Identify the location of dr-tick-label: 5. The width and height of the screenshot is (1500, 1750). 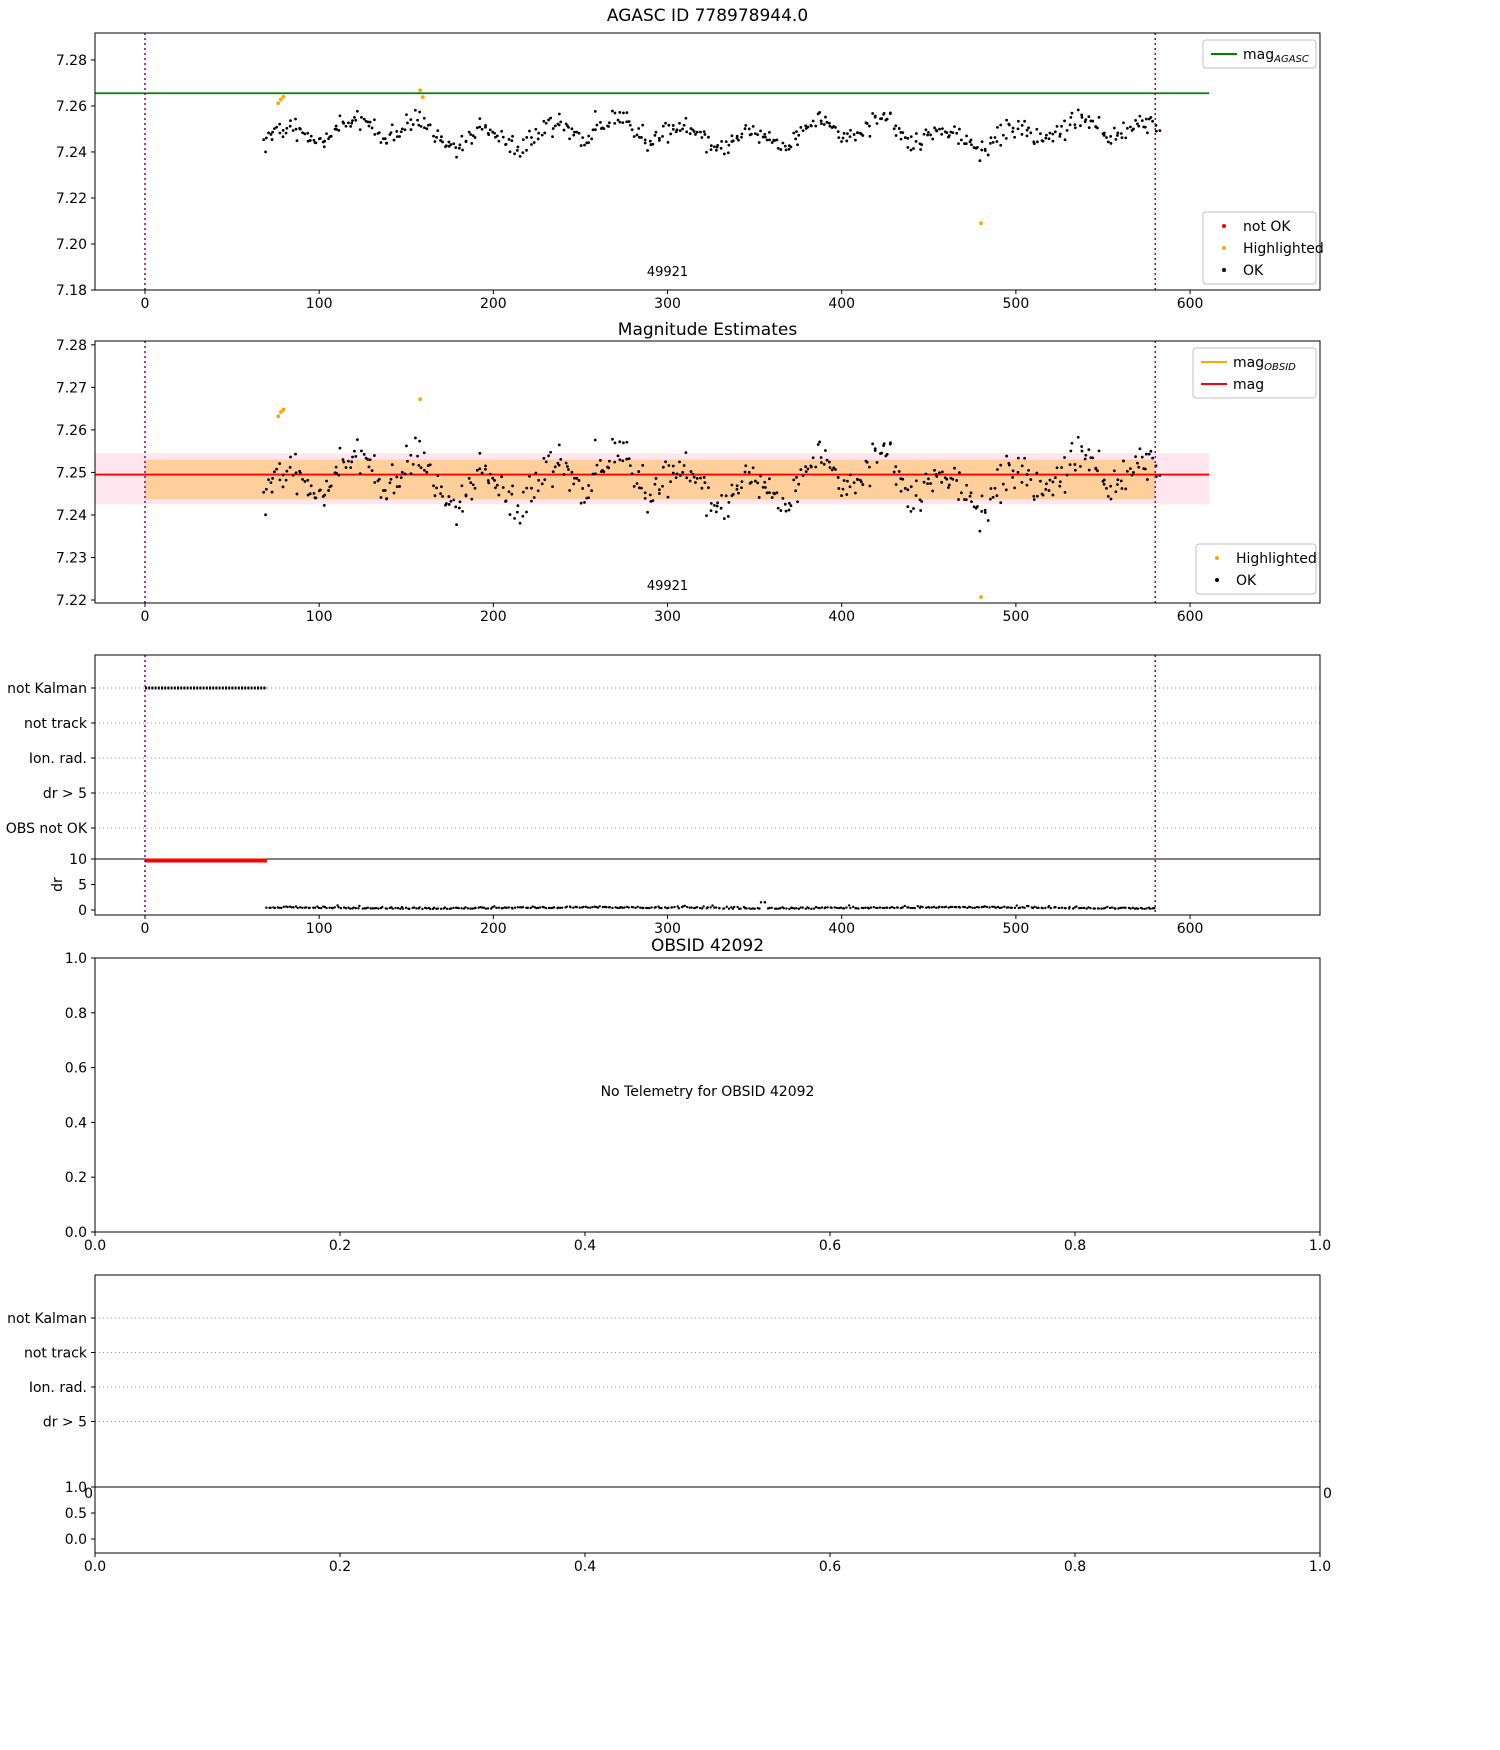
(82, 886).